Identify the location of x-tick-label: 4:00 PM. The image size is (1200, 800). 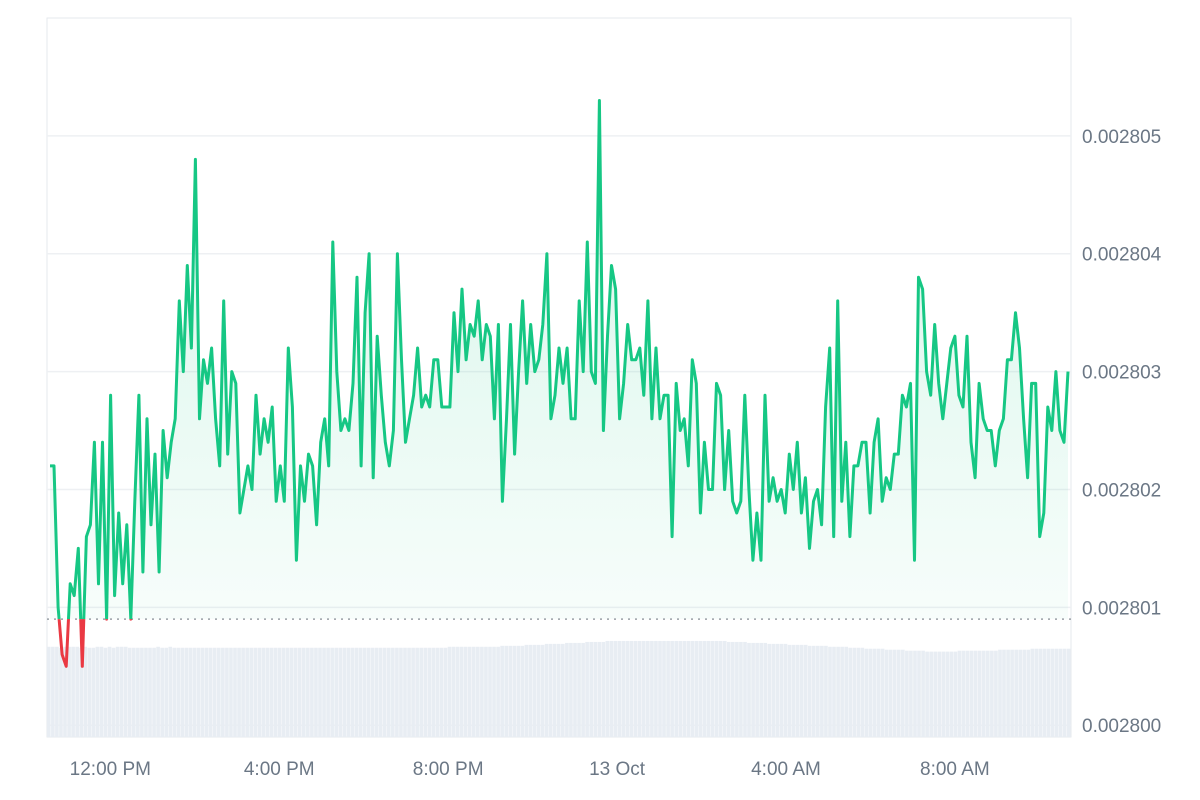
(279, 769).